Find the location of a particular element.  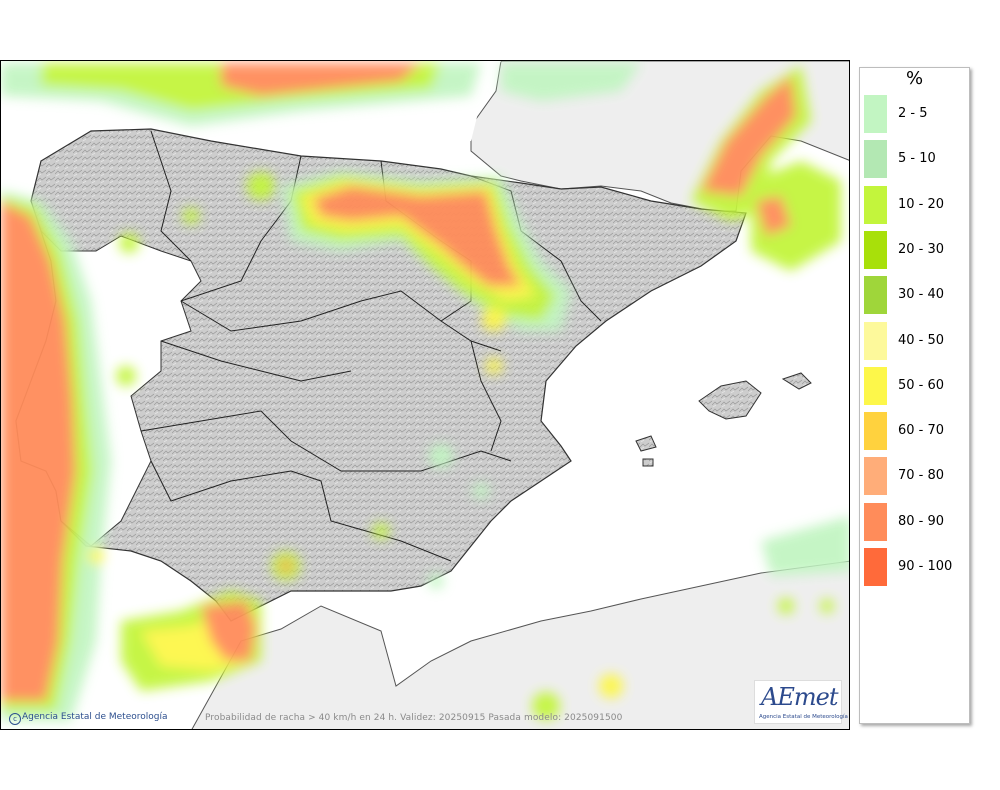

legend-label: 40 - 50 is located at coordinates (921, 340).